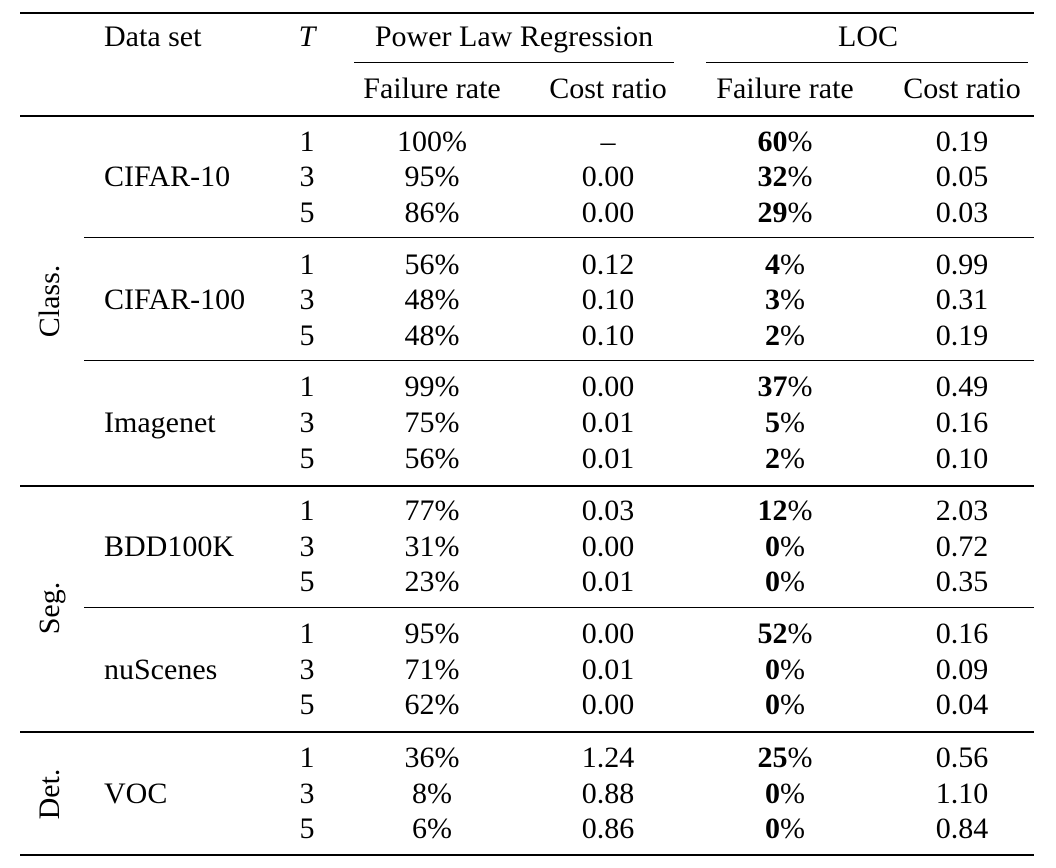 Image resolution: width=1056 pixels, height=868 pixels. I want to click on loc-failure-value: 2, so click(772, 458).